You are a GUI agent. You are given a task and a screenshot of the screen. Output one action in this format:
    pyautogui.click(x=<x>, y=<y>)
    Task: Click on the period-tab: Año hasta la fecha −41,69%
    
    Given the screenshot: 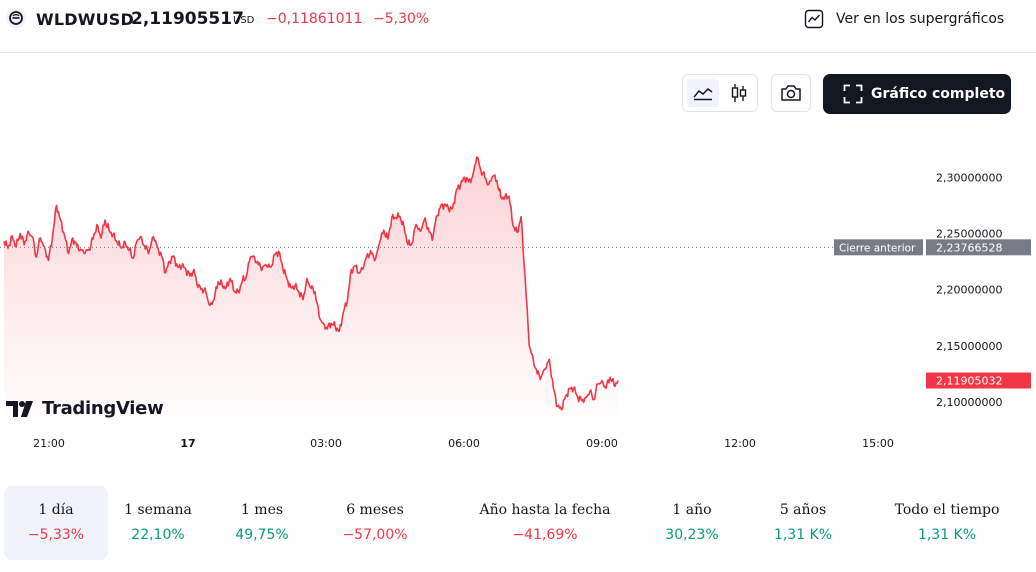 What is the action you would take?
    pyautogui.click(x=545, y=523)
    